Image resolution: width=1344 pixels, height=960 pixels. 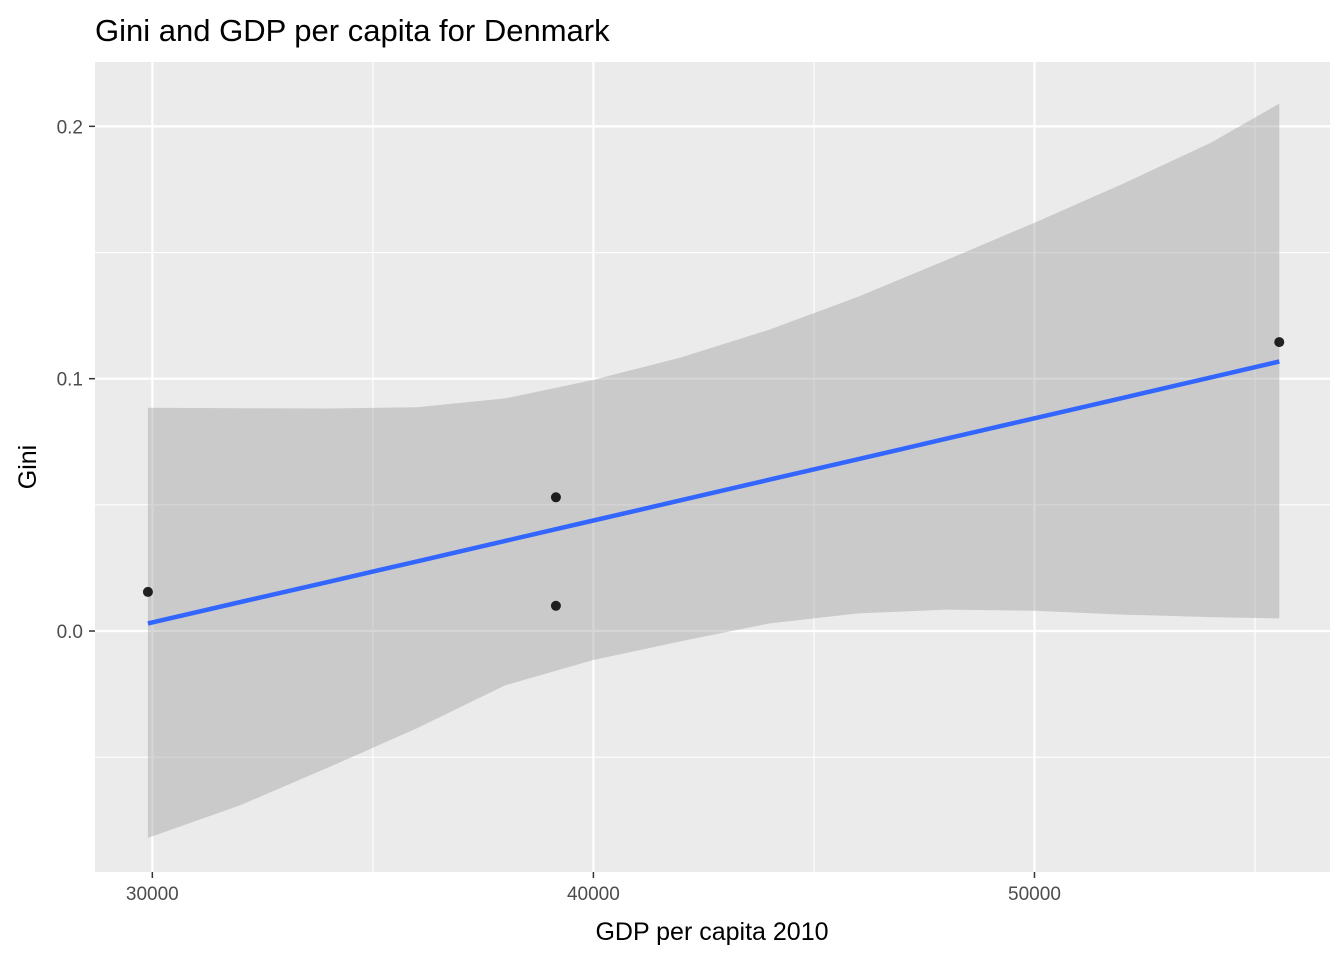 What do you see at coordinates (70, 380) in the screenshot?
I see `y-tick-label: 0.1` at bounding box center [70, 380].